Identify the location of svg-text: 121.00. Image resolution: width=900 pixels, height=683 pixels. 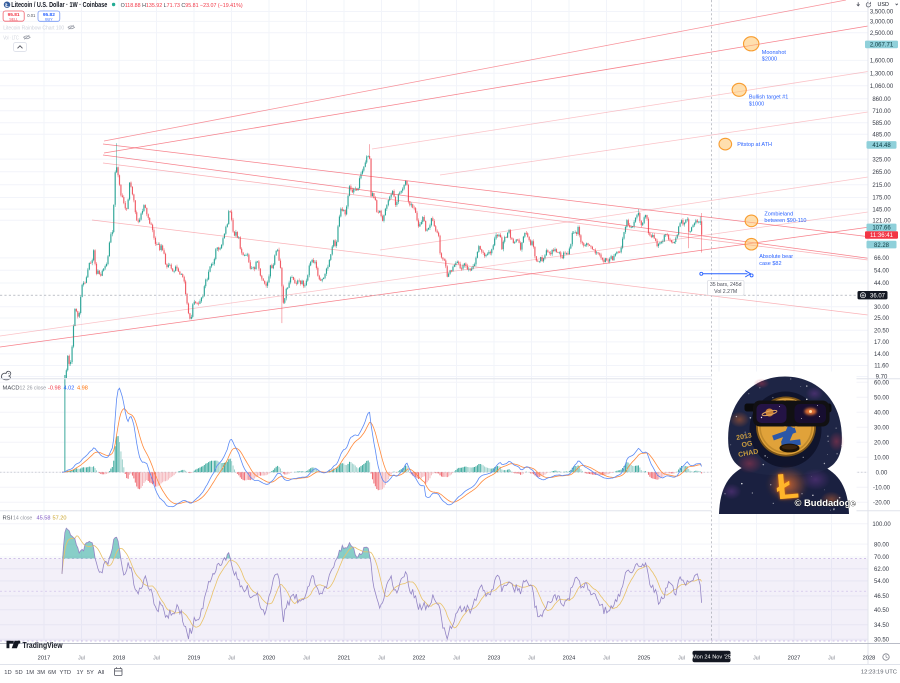
(881, 222).